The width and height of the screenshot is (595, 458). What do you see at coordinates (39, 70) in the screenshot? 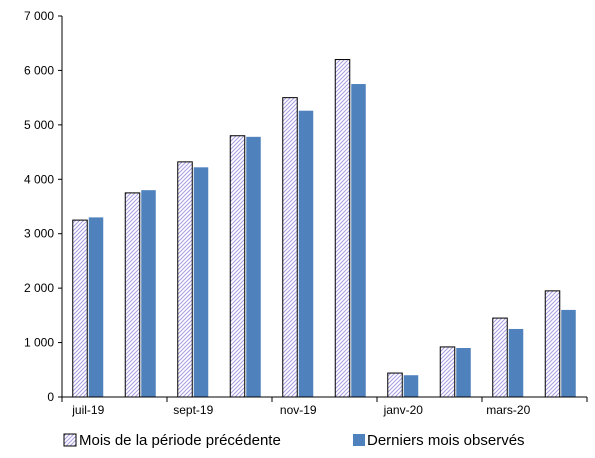
I see `y-tick-label: 6 000` at bounding box center [39, 70].